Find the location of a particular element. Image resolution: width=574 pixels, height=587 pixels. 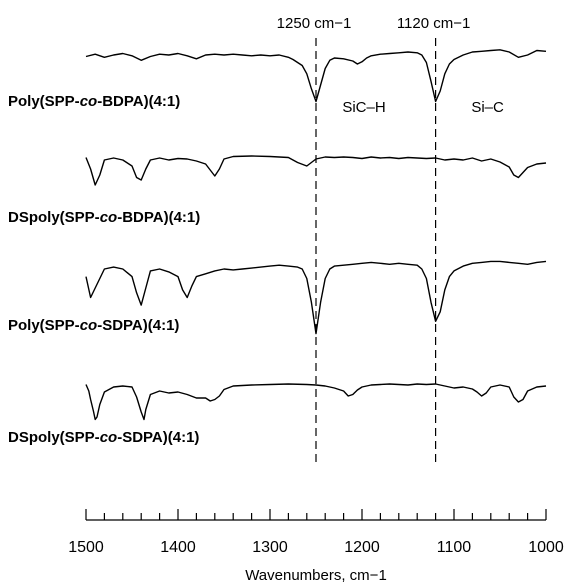

series-label-2-part-2: co is located at coordinates (109, 217).